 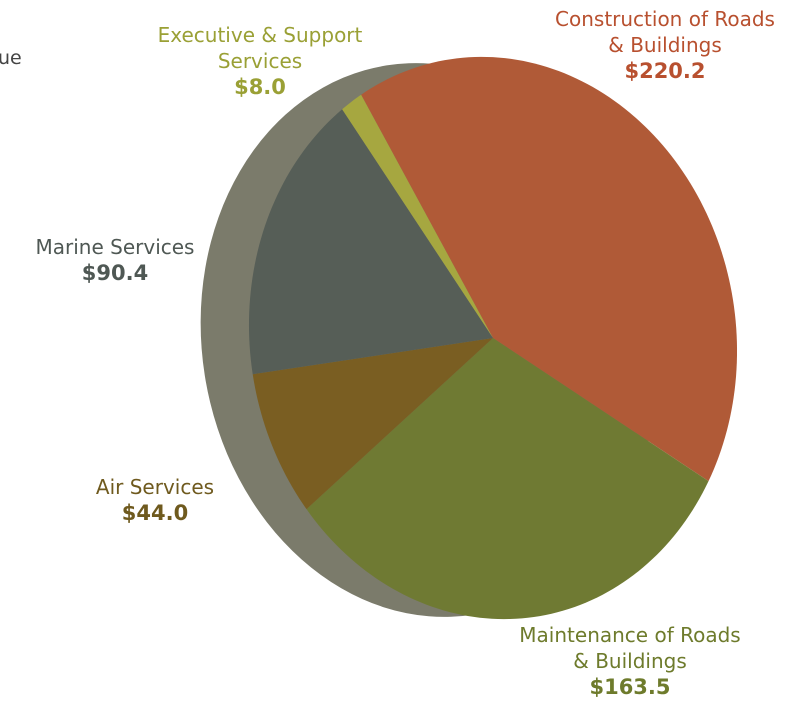 I want to click on clipped-heading-text: ue, so click(x=11, y=58).